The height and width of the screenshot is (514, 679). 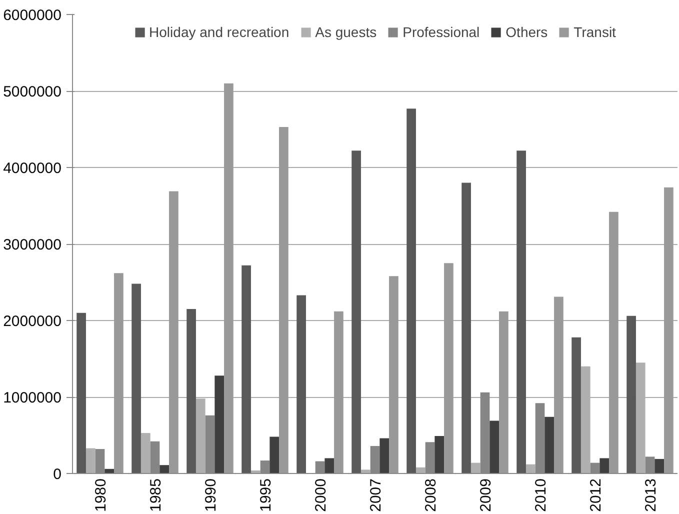 I want to click on y-tick-label: 4000000, so click(x=32, y=168).